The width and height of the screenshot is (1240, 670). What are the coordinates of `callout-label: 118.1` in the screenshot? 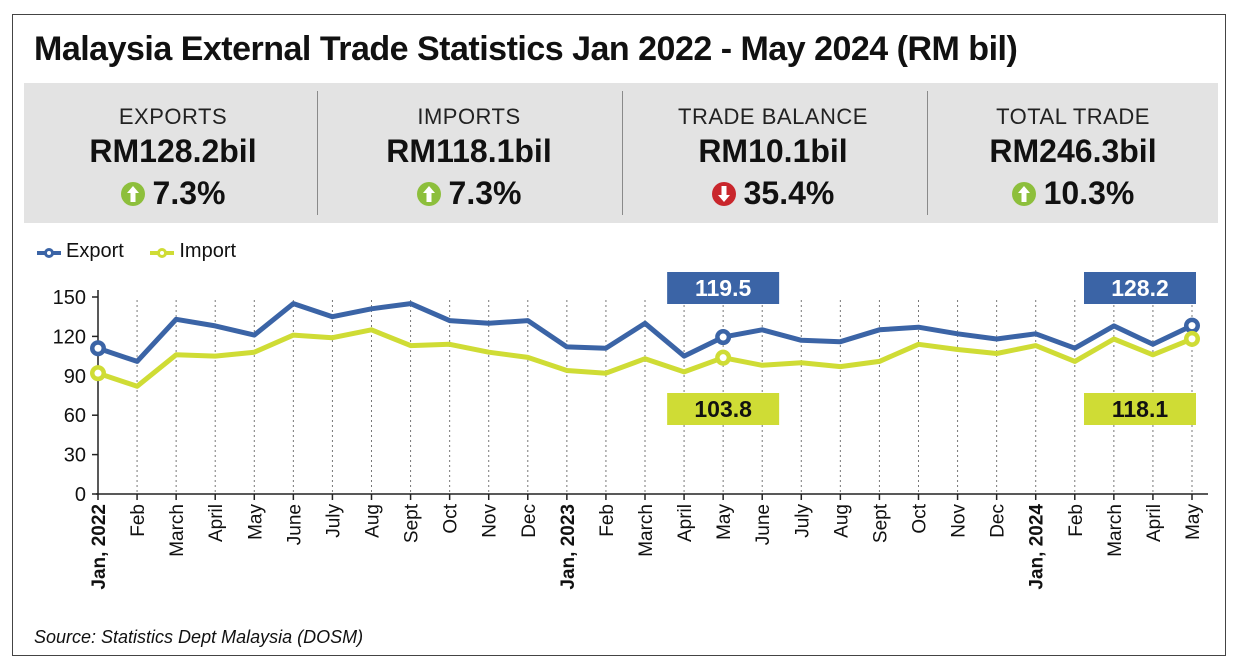 It's located at (1140, 409).